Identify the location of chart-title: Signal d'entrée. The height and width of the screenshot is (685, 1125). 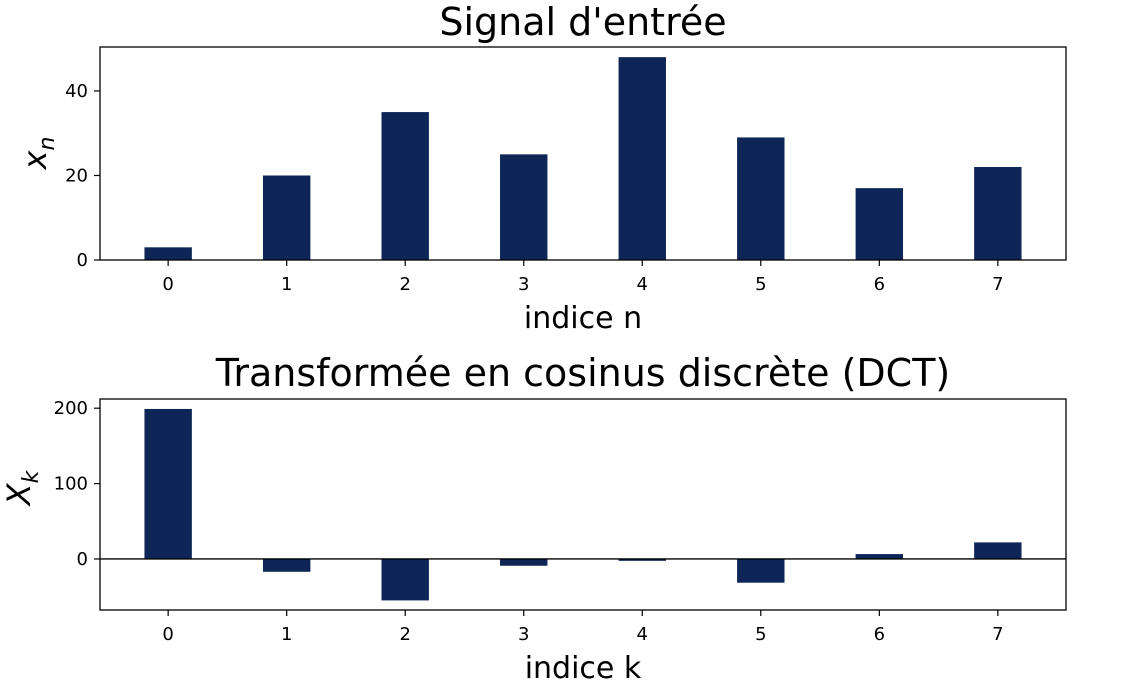
(582, 22).